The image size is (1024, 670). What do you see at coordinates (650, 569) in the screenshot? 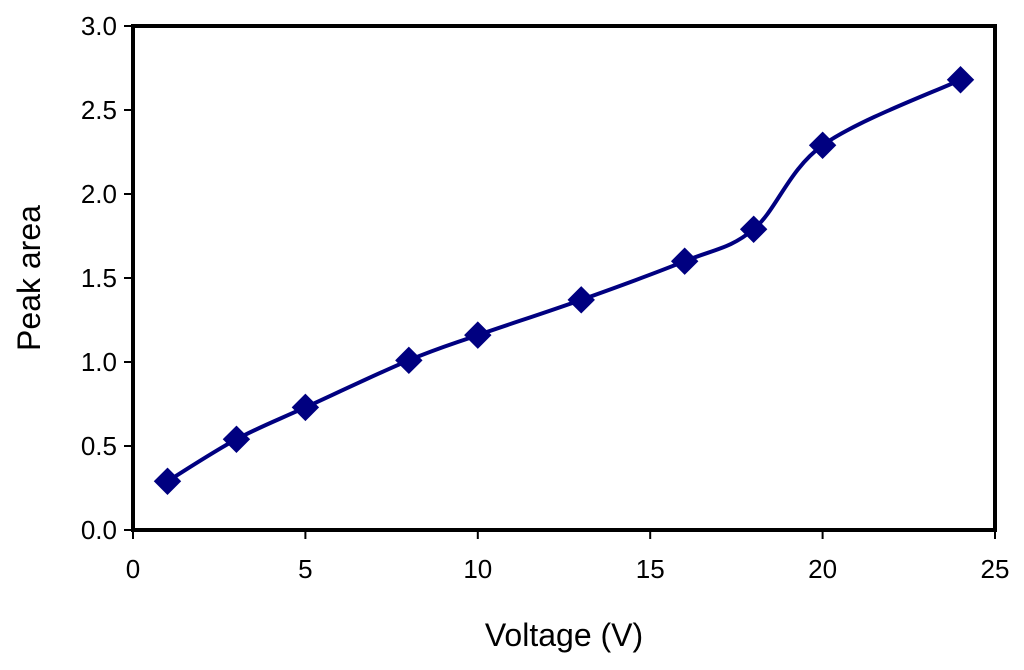
I see `x-tick-label: 15` at bounding box center [650, 569].